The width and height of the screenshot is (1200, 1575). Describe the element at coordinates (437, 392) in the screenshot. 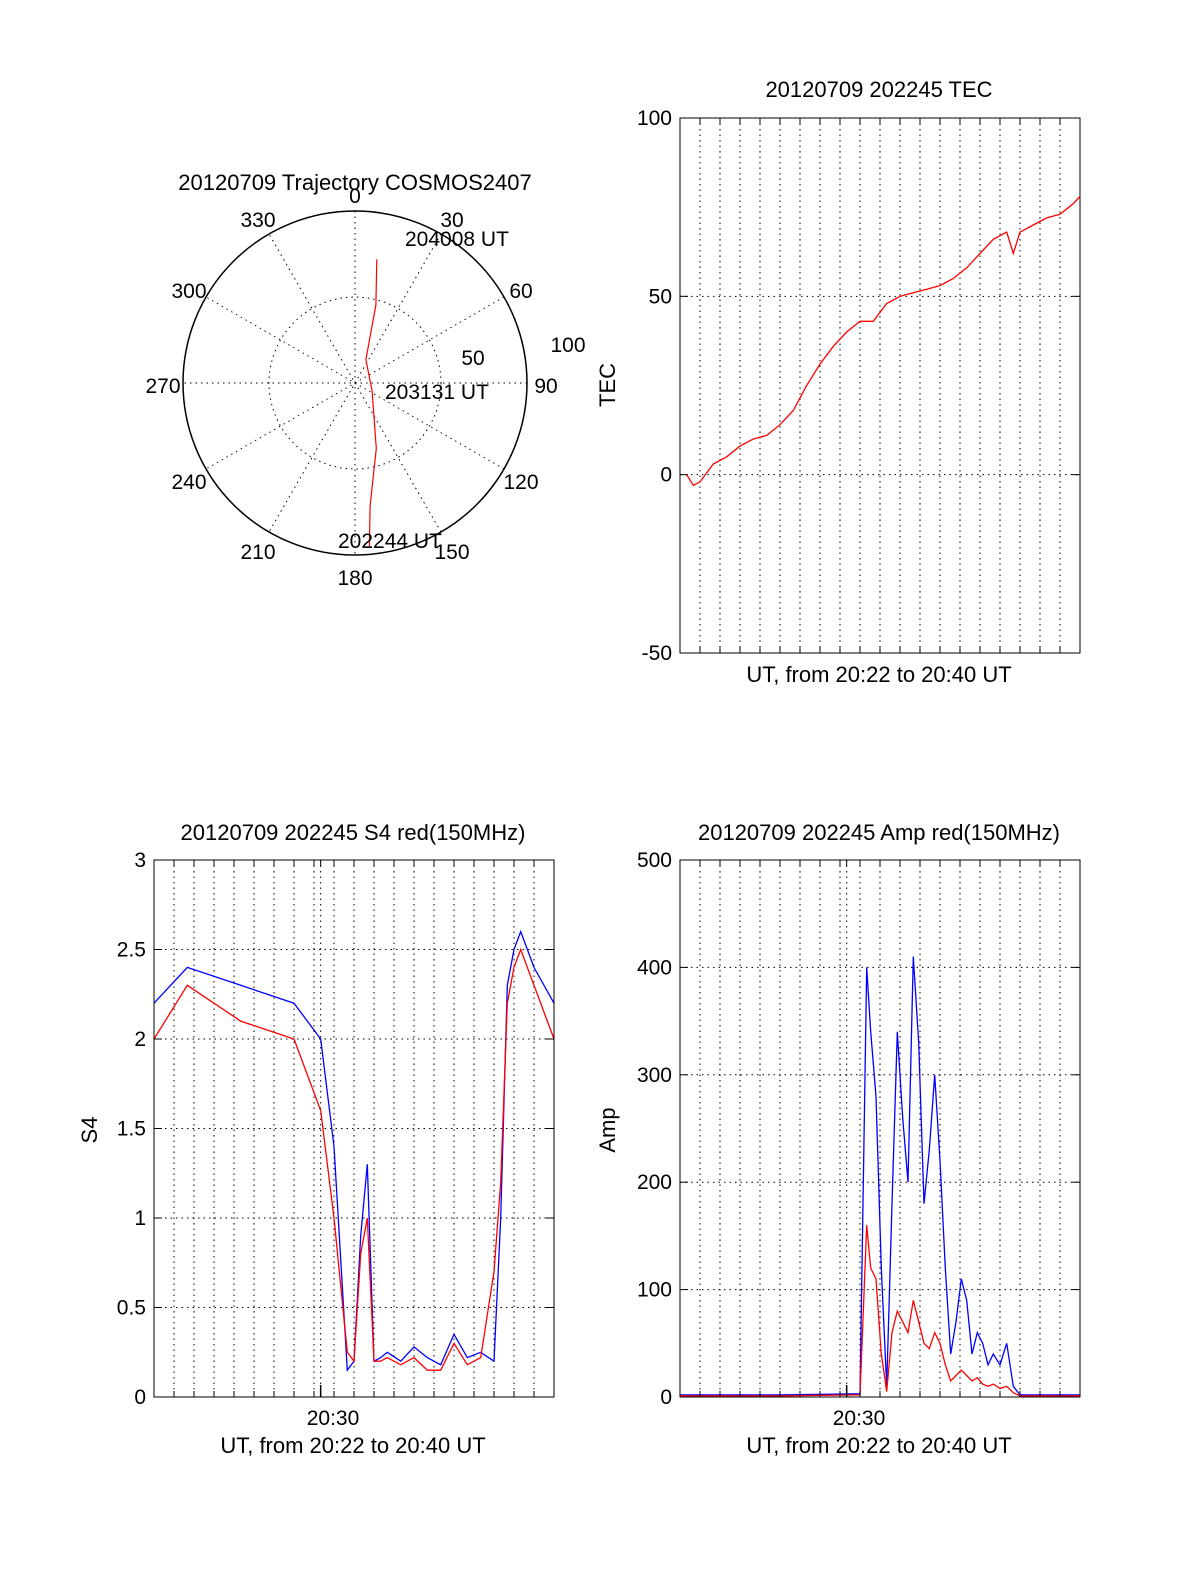

I see `track-mid-time-label: 203131 UT` at that location.